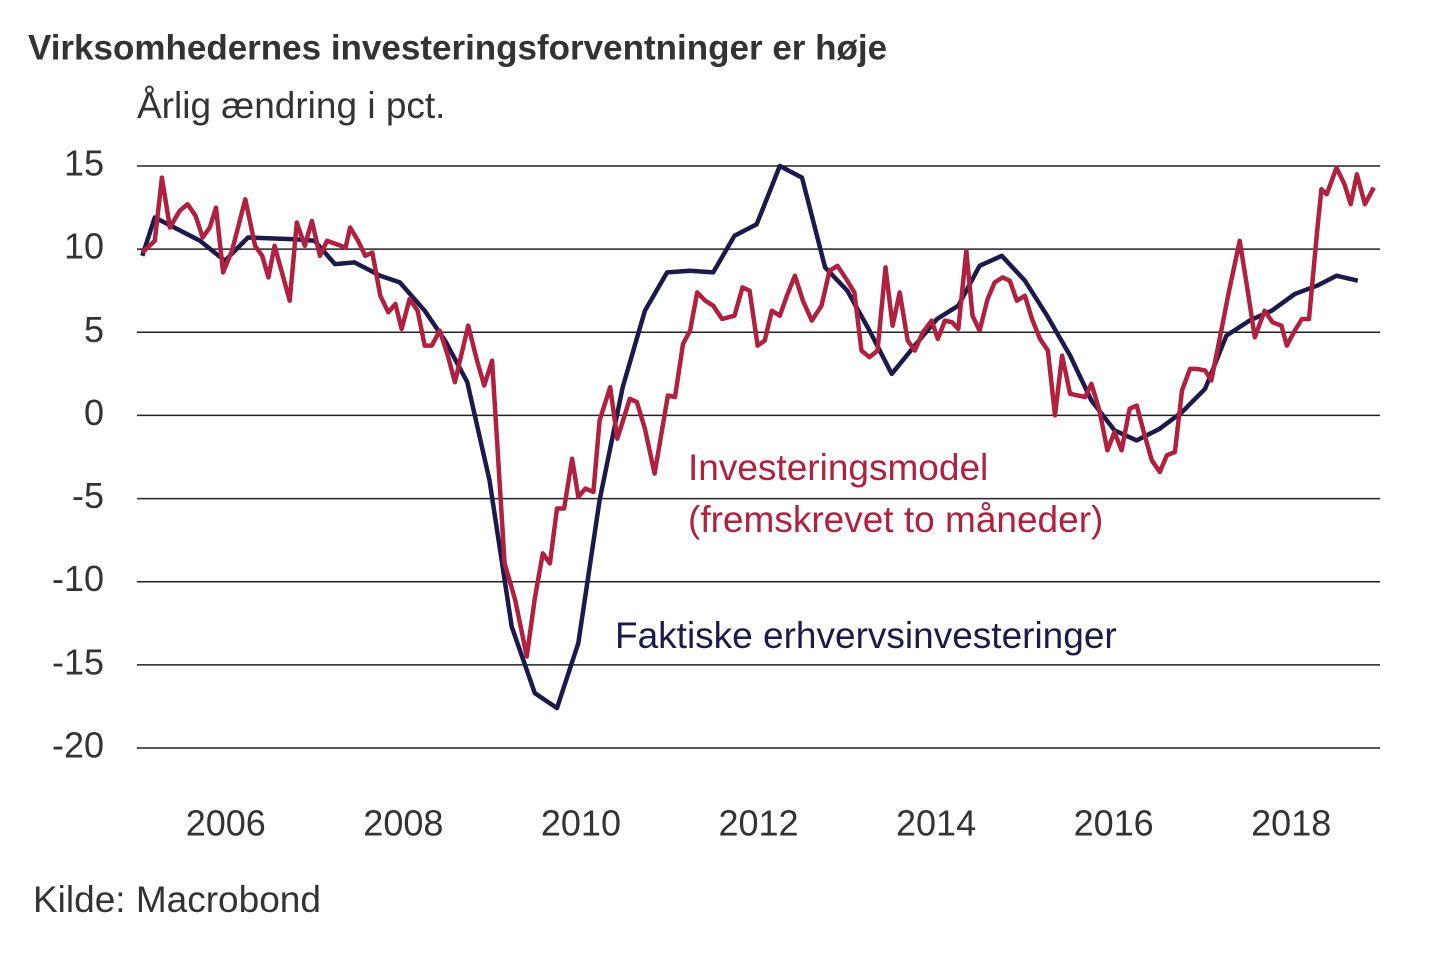 Image resolution: width=1440 pixels, height=960 pixels. What do you see at coordinates (291, 105) in the screenshot?
I see `chart-subtitle: Årlig ændring i pct.` at bounding box center [291, 105].